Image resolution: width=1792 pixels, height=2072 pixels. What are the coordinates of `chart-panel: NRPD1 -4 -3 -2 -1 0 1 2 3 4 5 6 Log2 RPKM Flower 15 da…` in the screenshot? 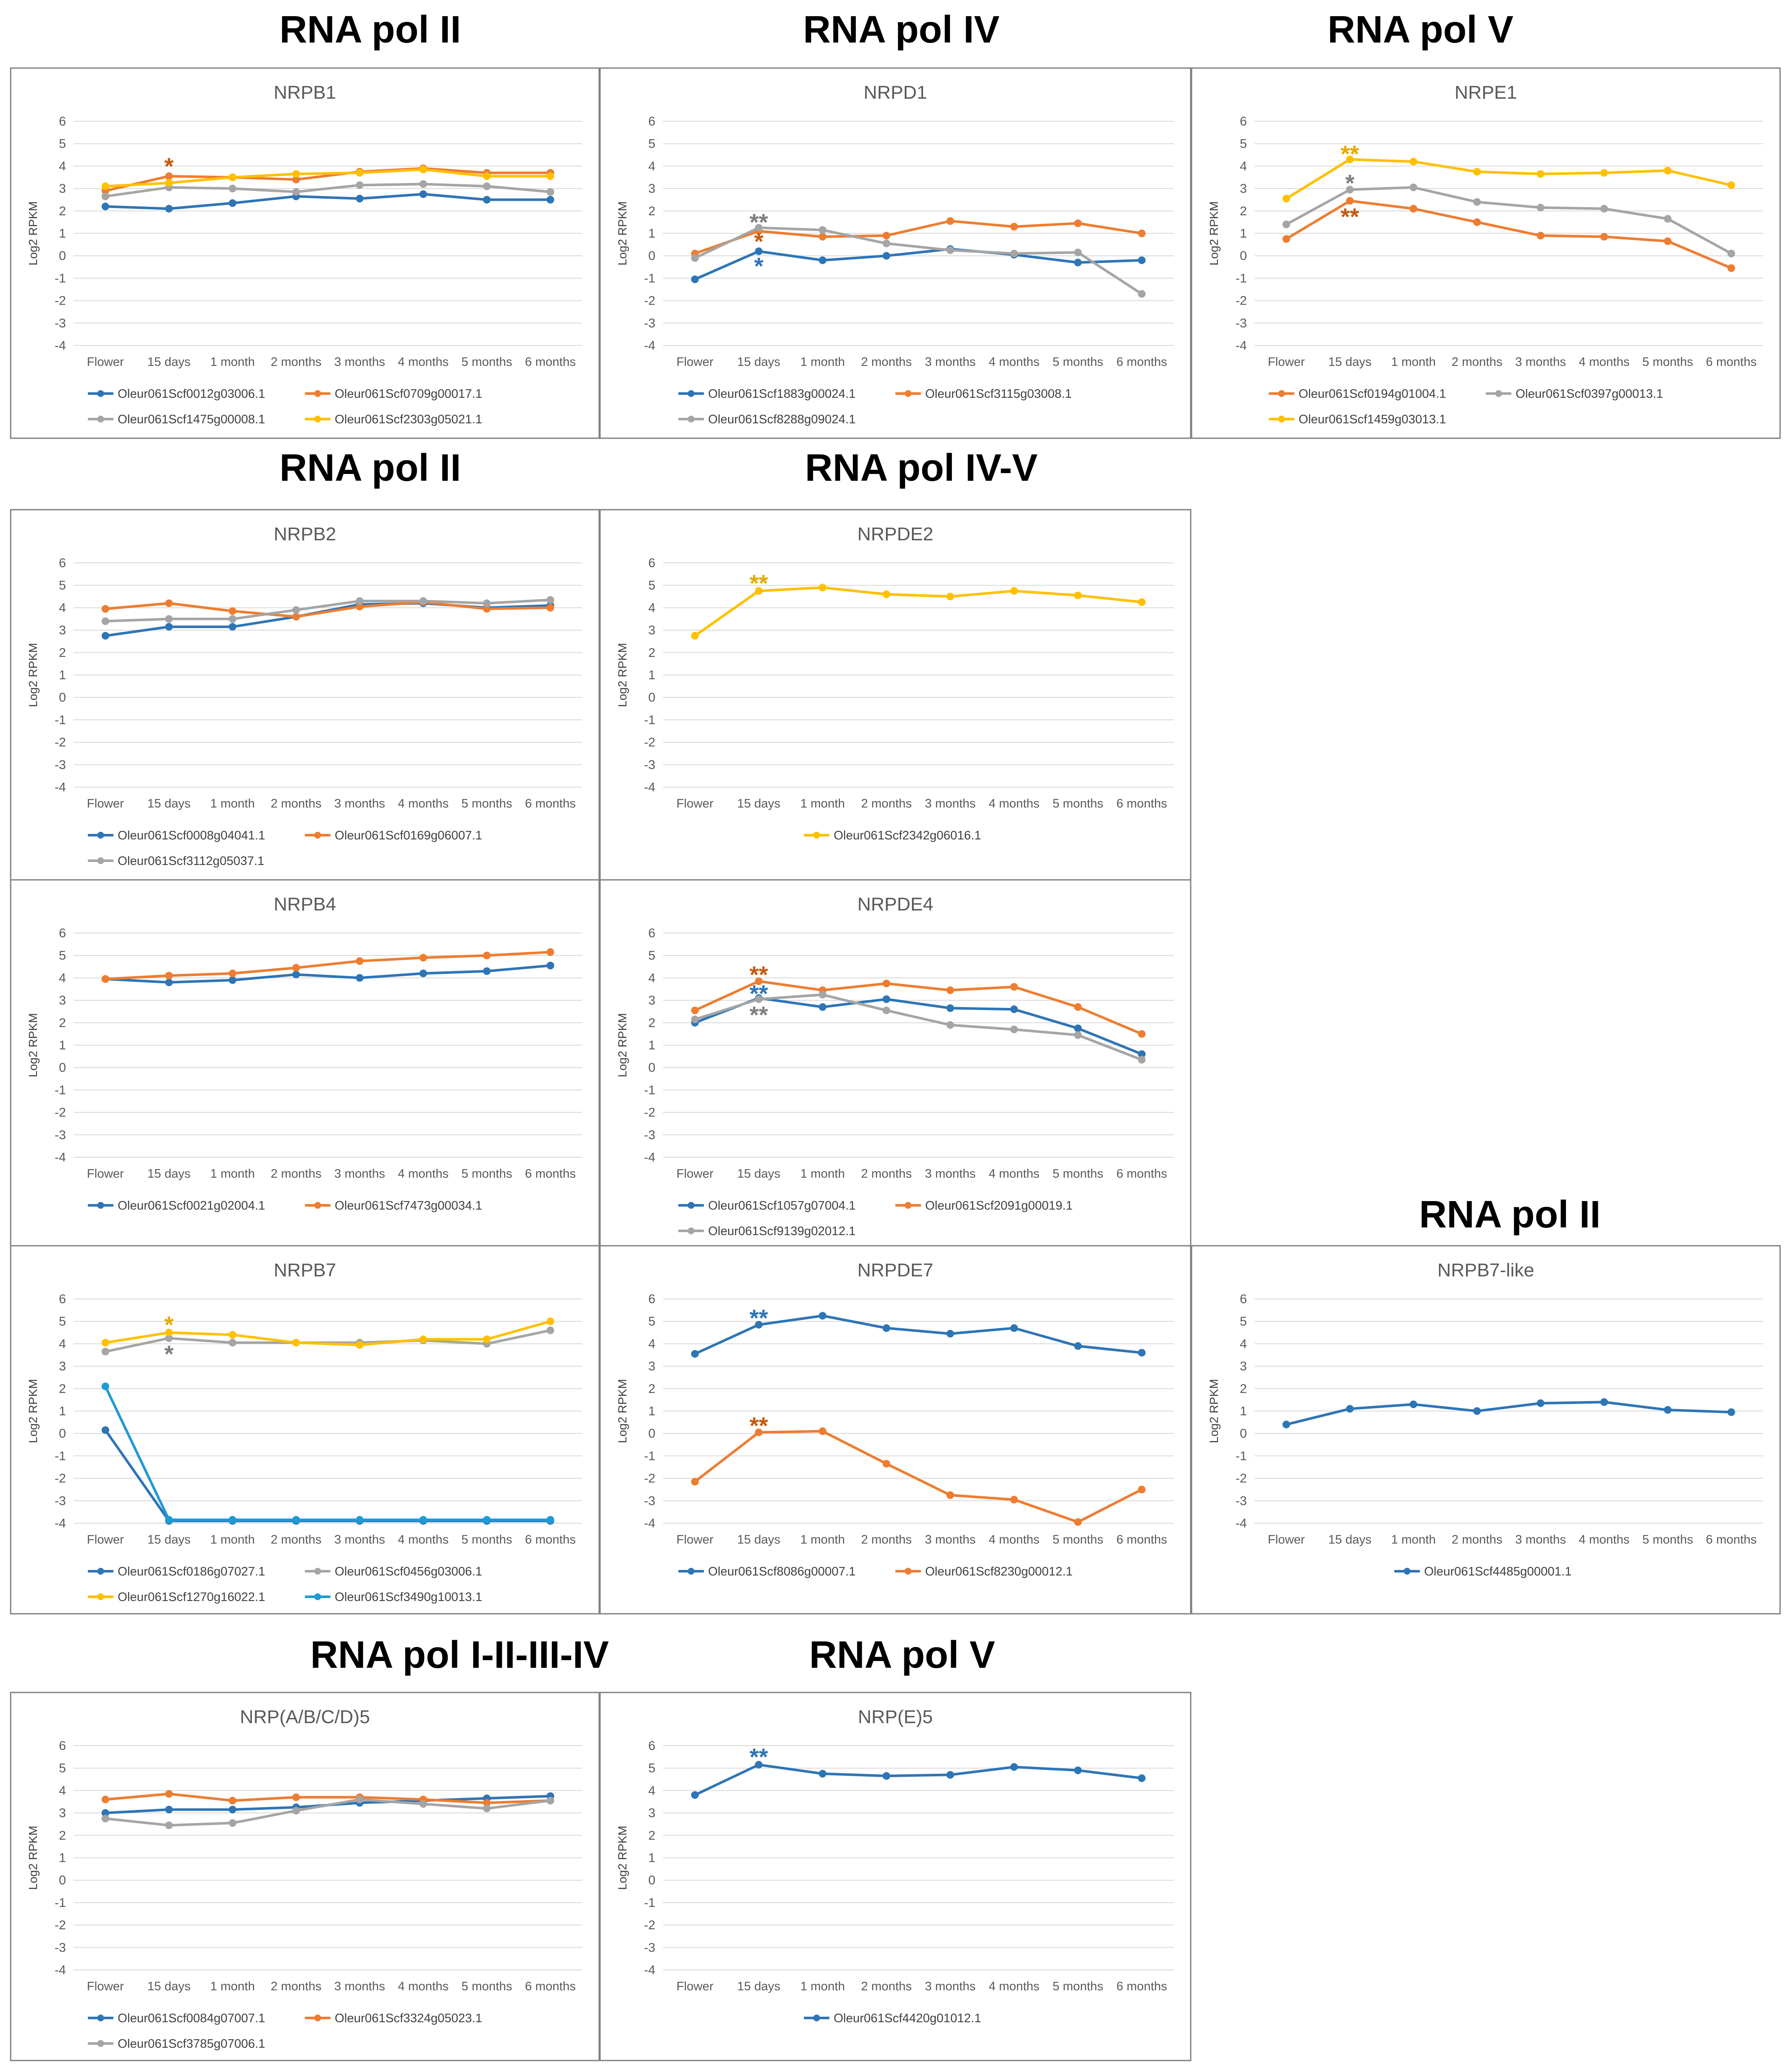 It's located at (896, 253).